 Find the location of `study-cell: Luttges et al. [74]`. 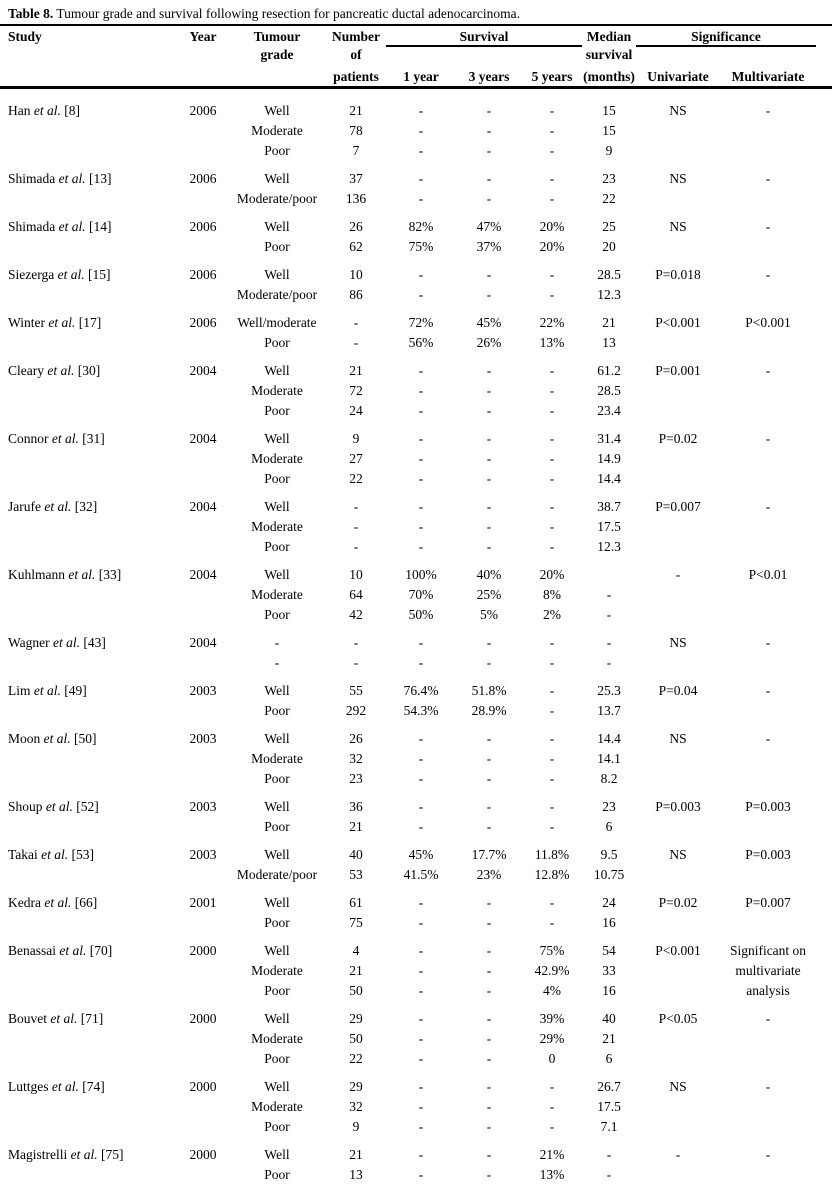

study-cell: Luttges et al. [74] is located at coordinates (93, 1087).